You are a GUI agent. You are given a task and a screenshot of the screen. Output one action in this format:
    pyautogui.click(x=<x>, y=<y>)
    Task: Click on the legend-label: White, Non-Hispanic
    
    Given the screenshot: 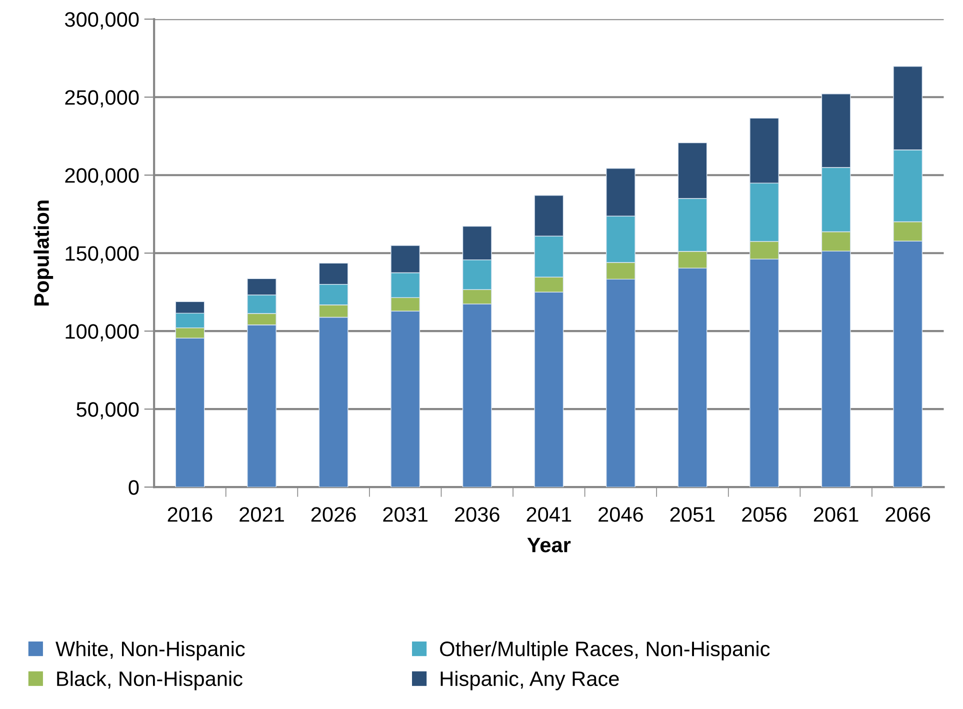 What is the action you would take?
    pyautogui.click(x=150, y=650)
    